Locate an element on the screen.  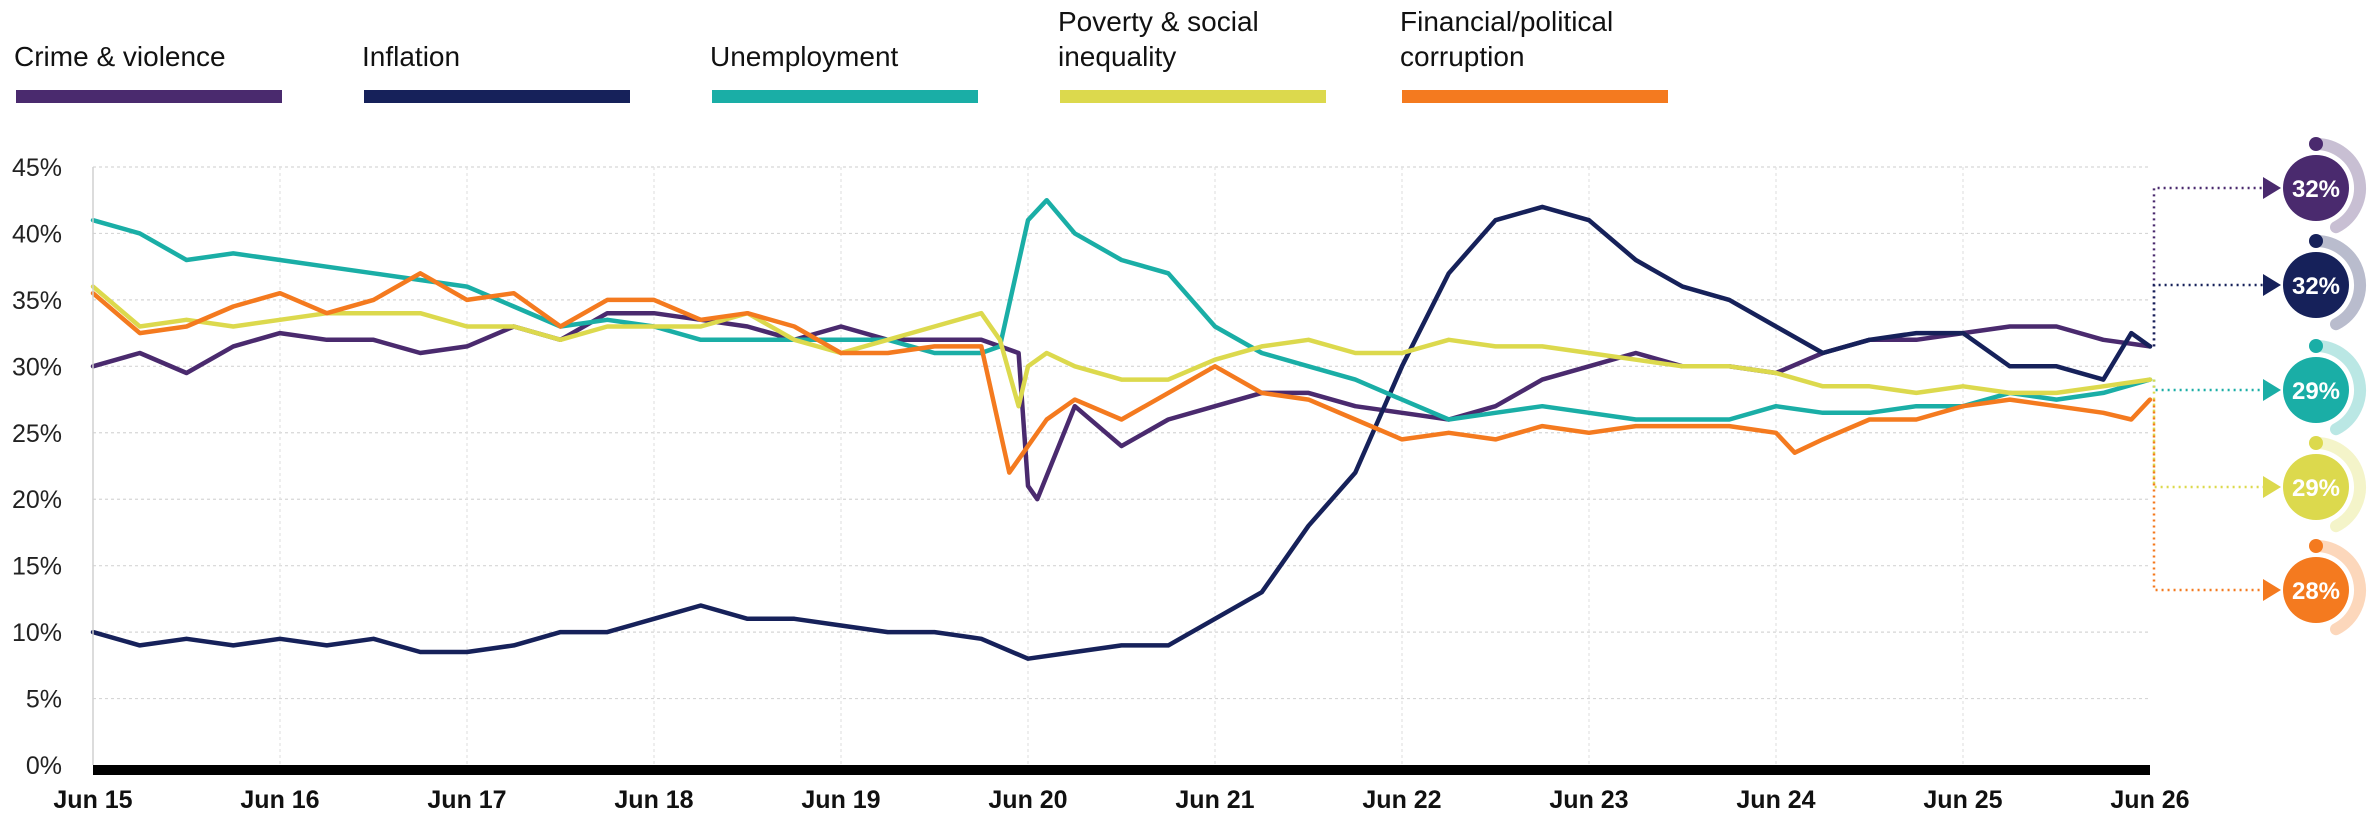
legend-label-unemployment: Unemployment is located at coordinates (804, 56).